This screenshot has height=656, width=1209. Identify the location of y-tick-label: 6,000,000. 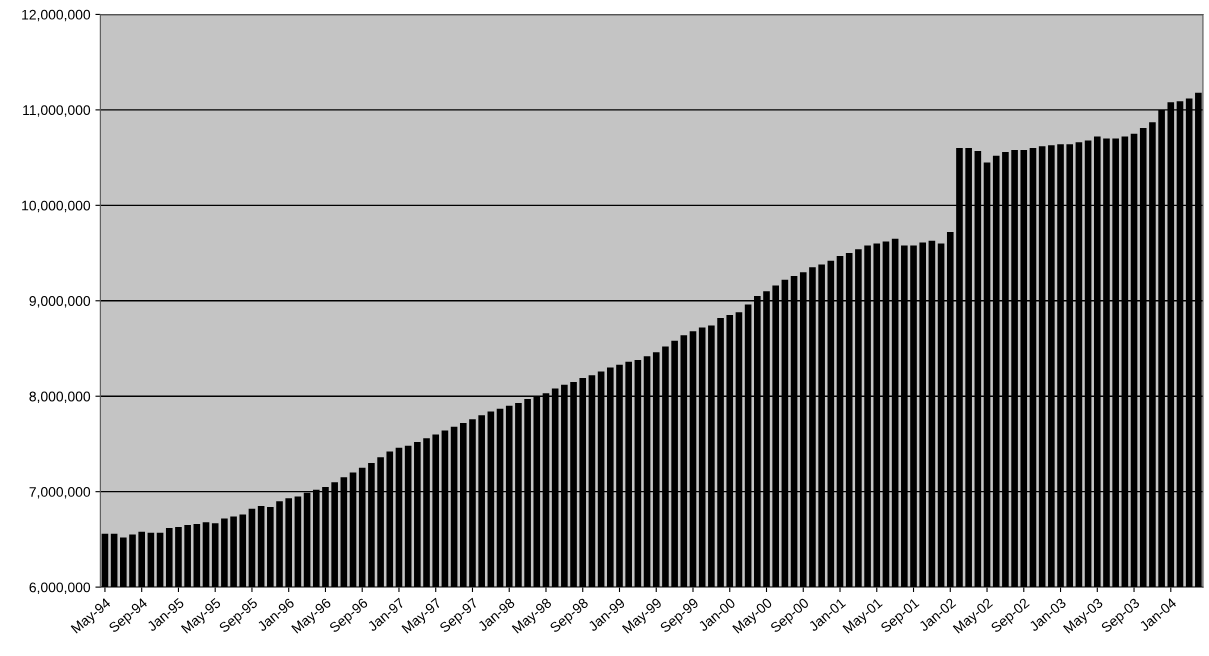
(60, 588).